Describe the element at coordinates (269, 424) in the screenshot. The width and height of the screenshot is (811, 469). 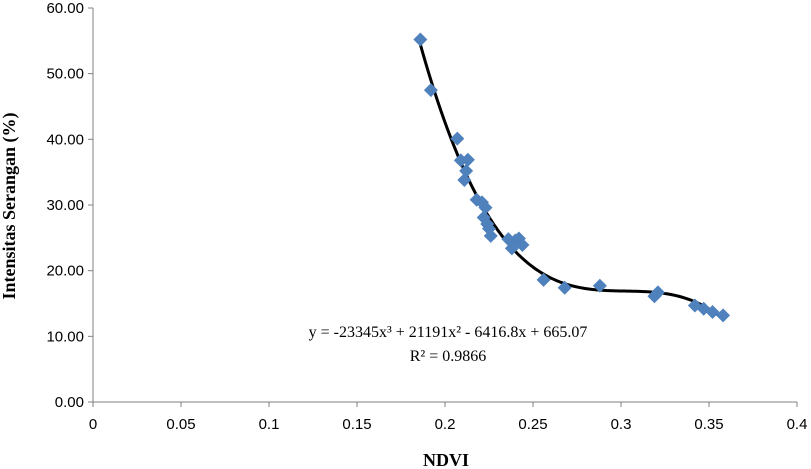
I see `x-tick-label: 0.1` at that location.